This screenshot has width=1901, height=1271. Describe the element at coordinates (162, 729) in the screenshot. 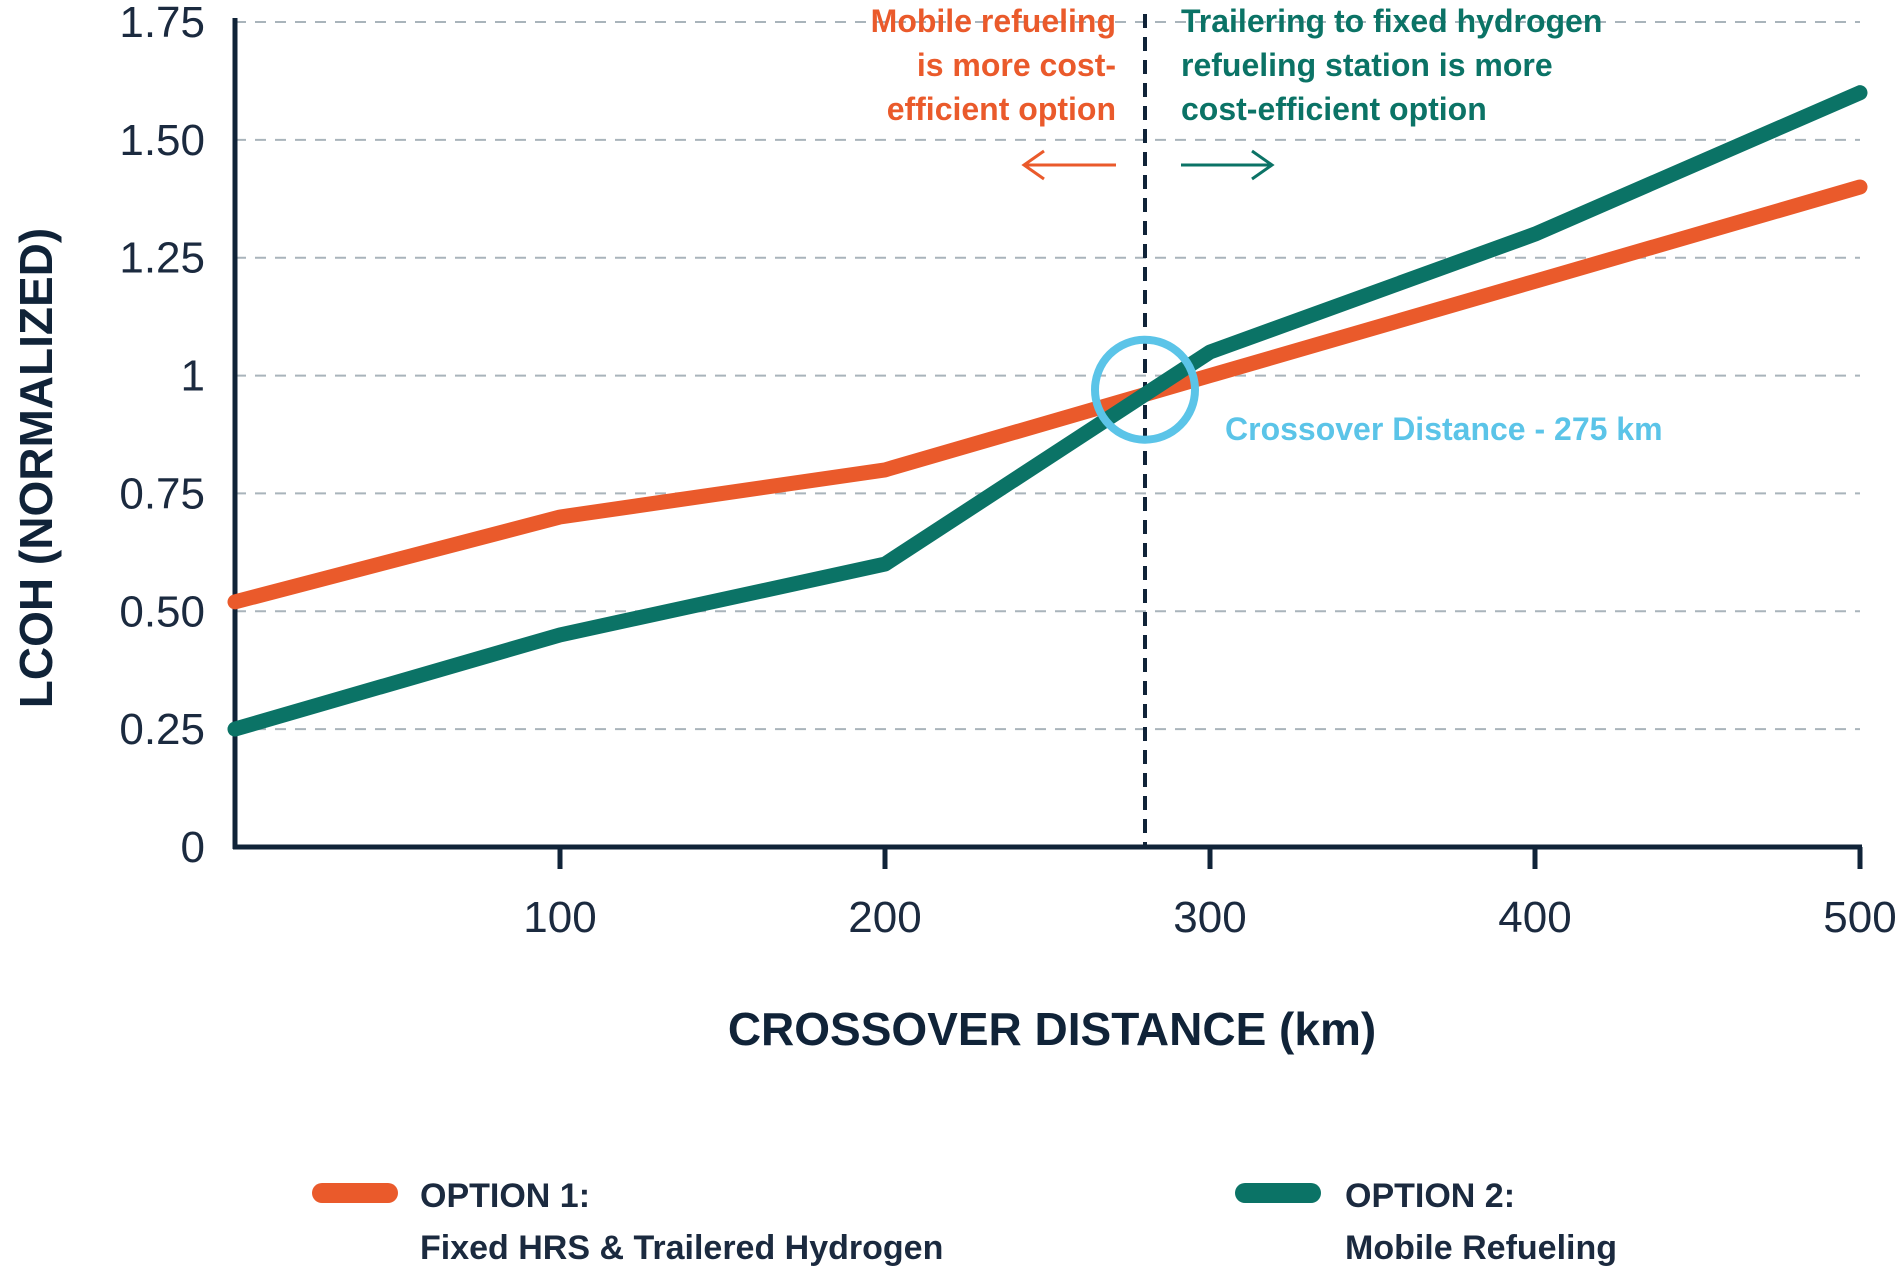

I see `y-tick-label: 0.25` at that location.